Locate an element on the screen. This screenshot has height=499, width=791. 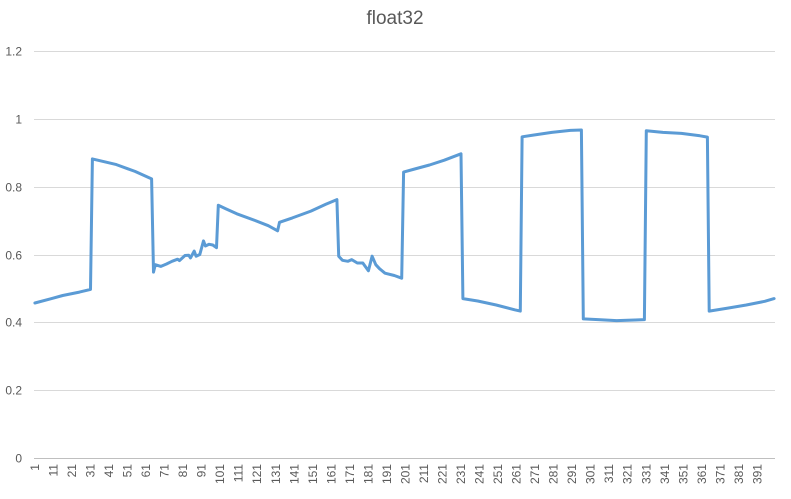
x-tick-label: 41 is located at coordinates (109, 471).